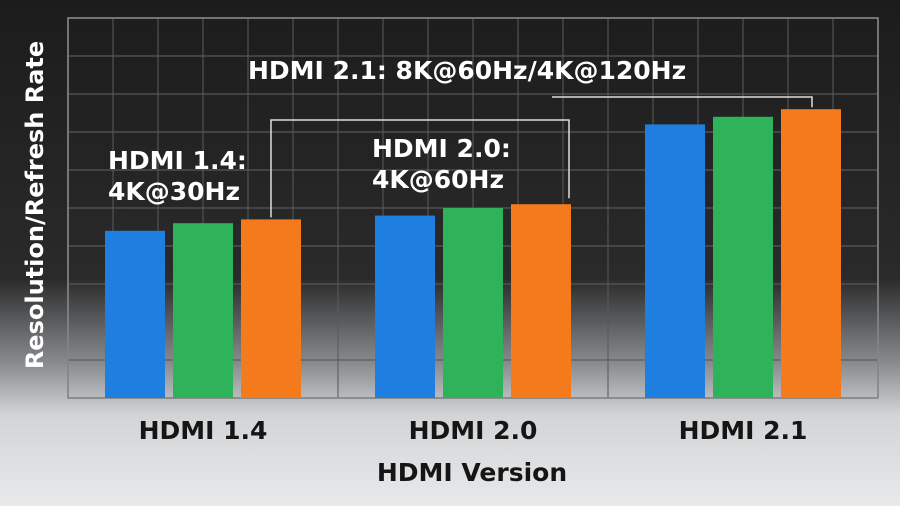 Image resolution: width=900 pixels, height=506 pixels. Describe the element at coordinates (35, 205) in the screenshot. I see `y-axis-label: Resolution/Refresh Rate` at that location.